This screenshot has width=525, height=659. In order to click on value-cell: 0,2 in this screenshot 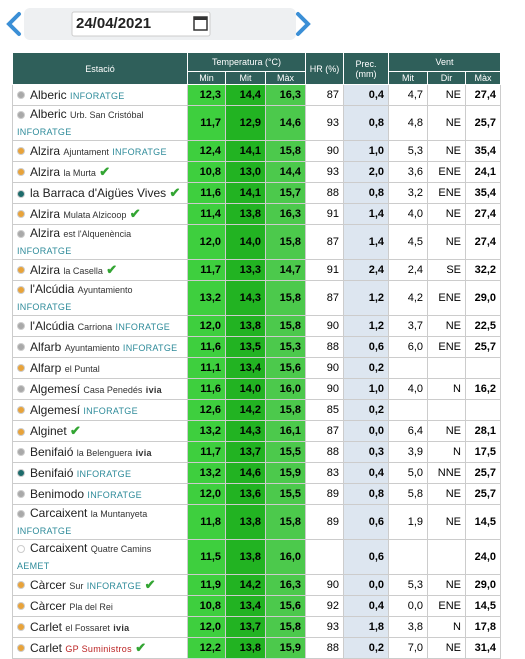, I will do `click(366, 410)`.